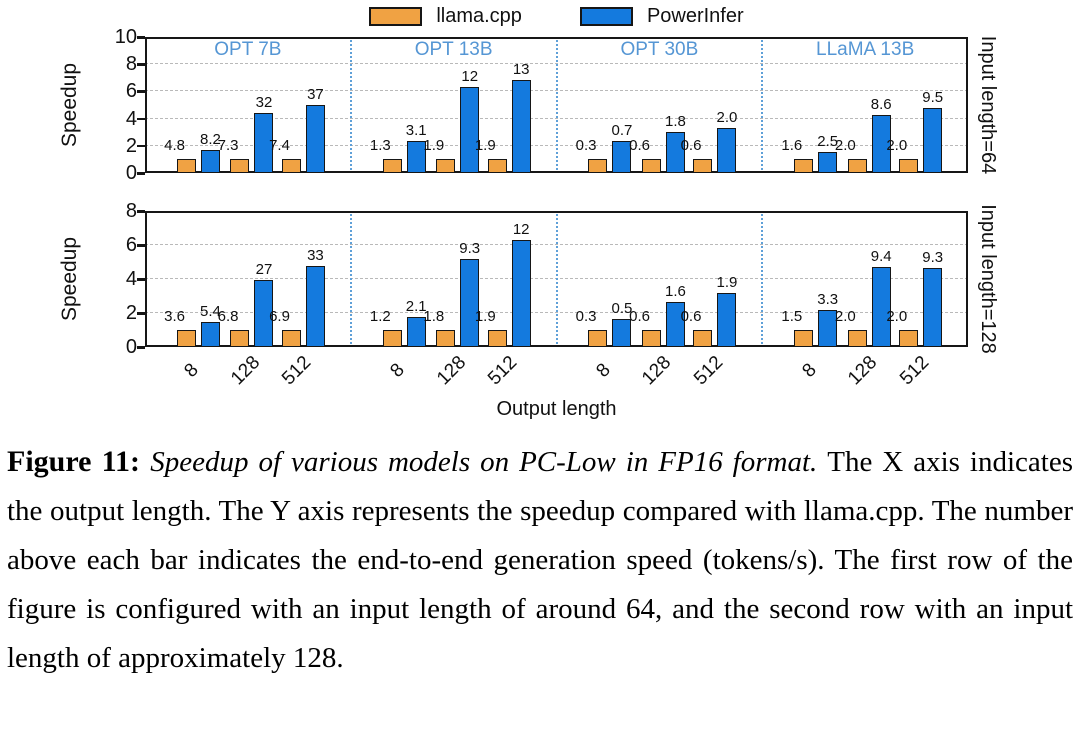  What do you see at coordinates (622, 308) in the screenshot?
I see `powerinfer-tokens-label: 0.5` at bounding box center [622, 308].